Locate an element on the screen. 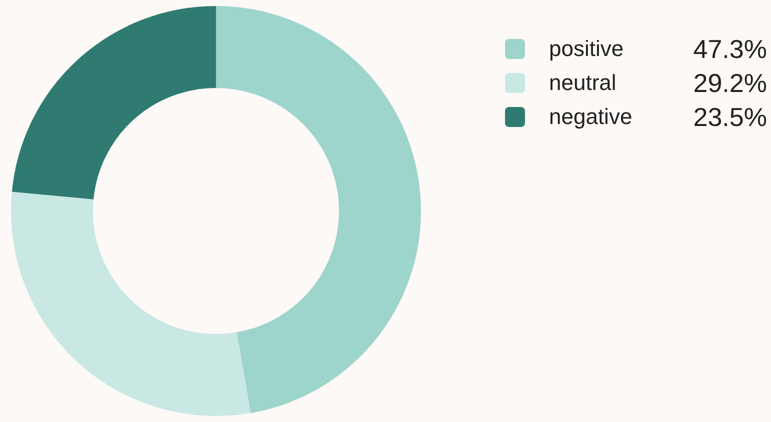 This screenshot has height=422, width=771. legend-label: positive is located at coordinates (587, 49).